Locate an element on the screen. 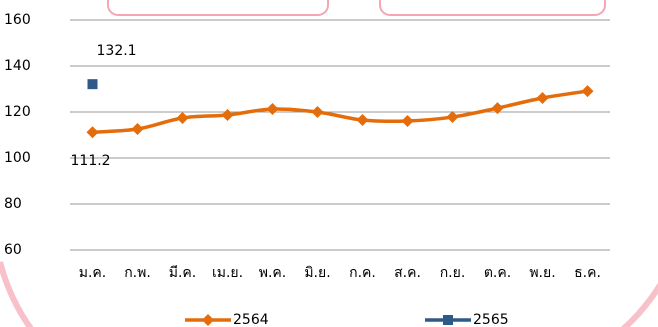 The height and width of the screenshot is (327, 658). x-tick-label: ส.ค. is located at coordinates (407, 273).